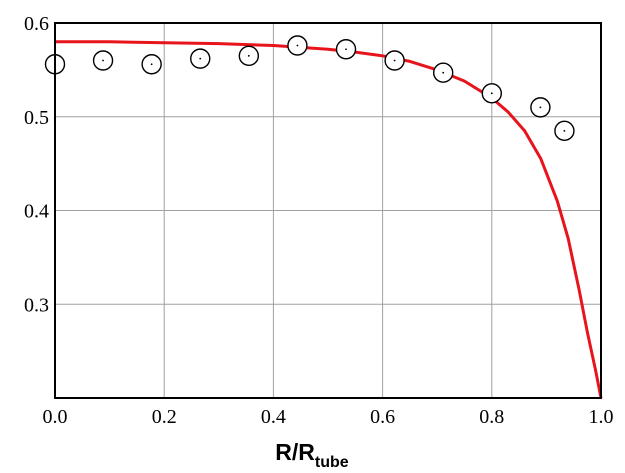  Describe the element at coordinates (382, 417) in the screenshot. I see `x-tick-label-3: 0.6` at that location.